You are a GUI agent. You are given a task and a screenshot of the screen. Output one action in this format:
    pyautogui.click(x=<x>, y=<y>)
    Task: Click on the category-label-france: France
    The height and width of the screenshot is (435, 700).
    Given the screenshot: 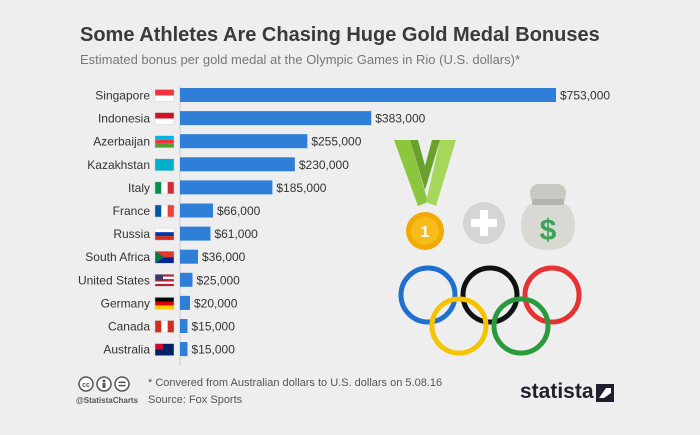 What is the action you would take?
    pyautogui.click(x=132, y=211)
    